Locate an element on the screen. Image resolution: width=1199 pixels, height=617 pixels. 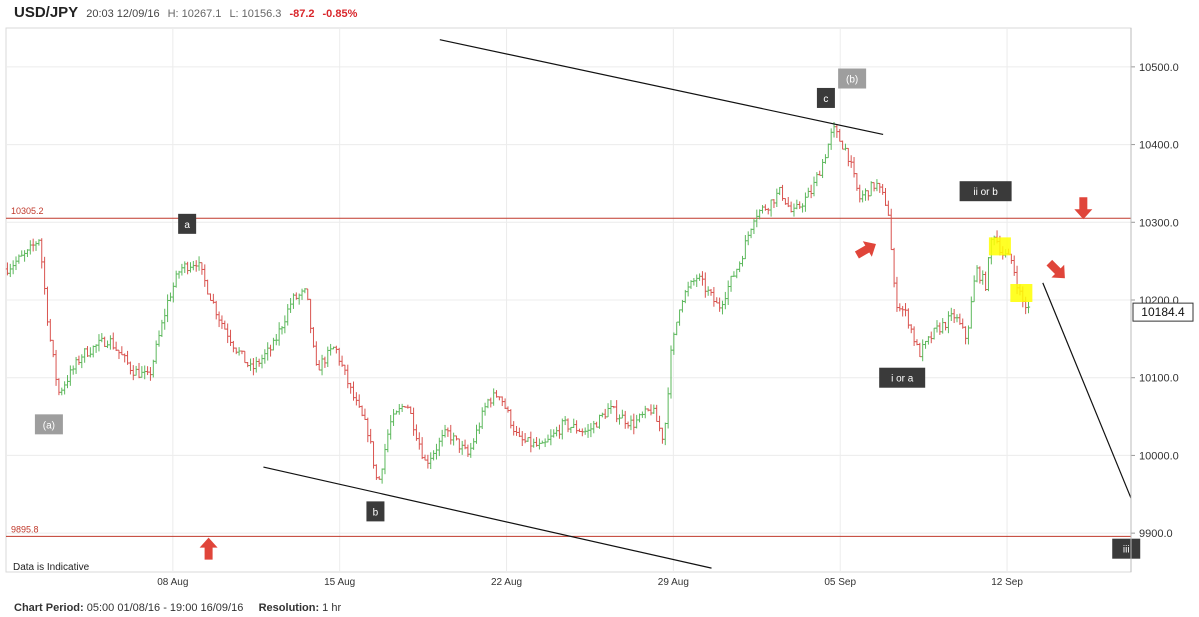
resolution-value: 1 hr is located at coordinates (332, 608).